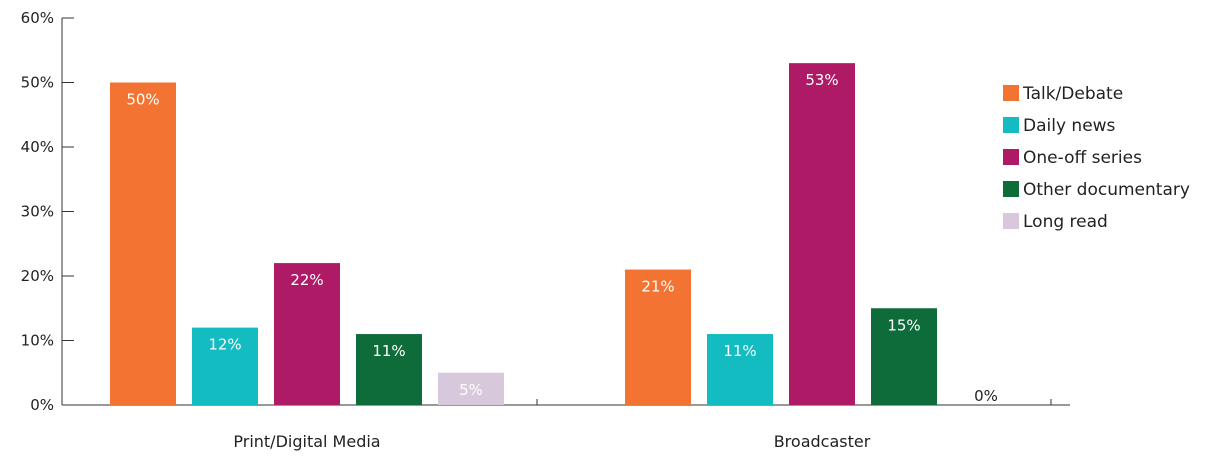 The height and width of the screenshot is (457, 1223). Describe the element at coordinates (142, 100) in the screenshot. I see `bar-value-label: 50%` at that location.